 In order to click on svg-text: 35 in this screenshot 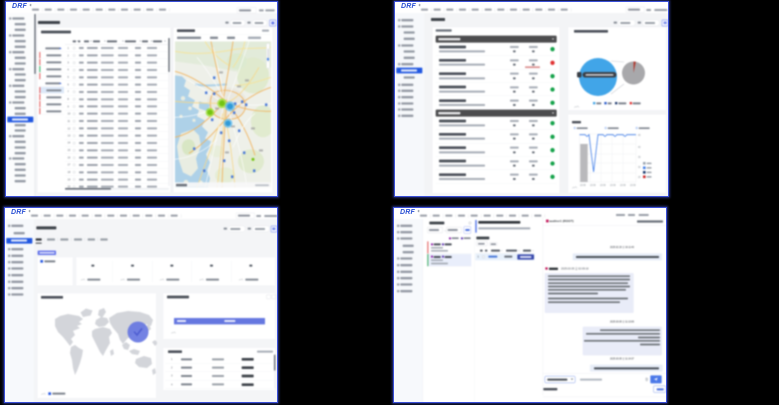, I will do `click(639, 158)`.